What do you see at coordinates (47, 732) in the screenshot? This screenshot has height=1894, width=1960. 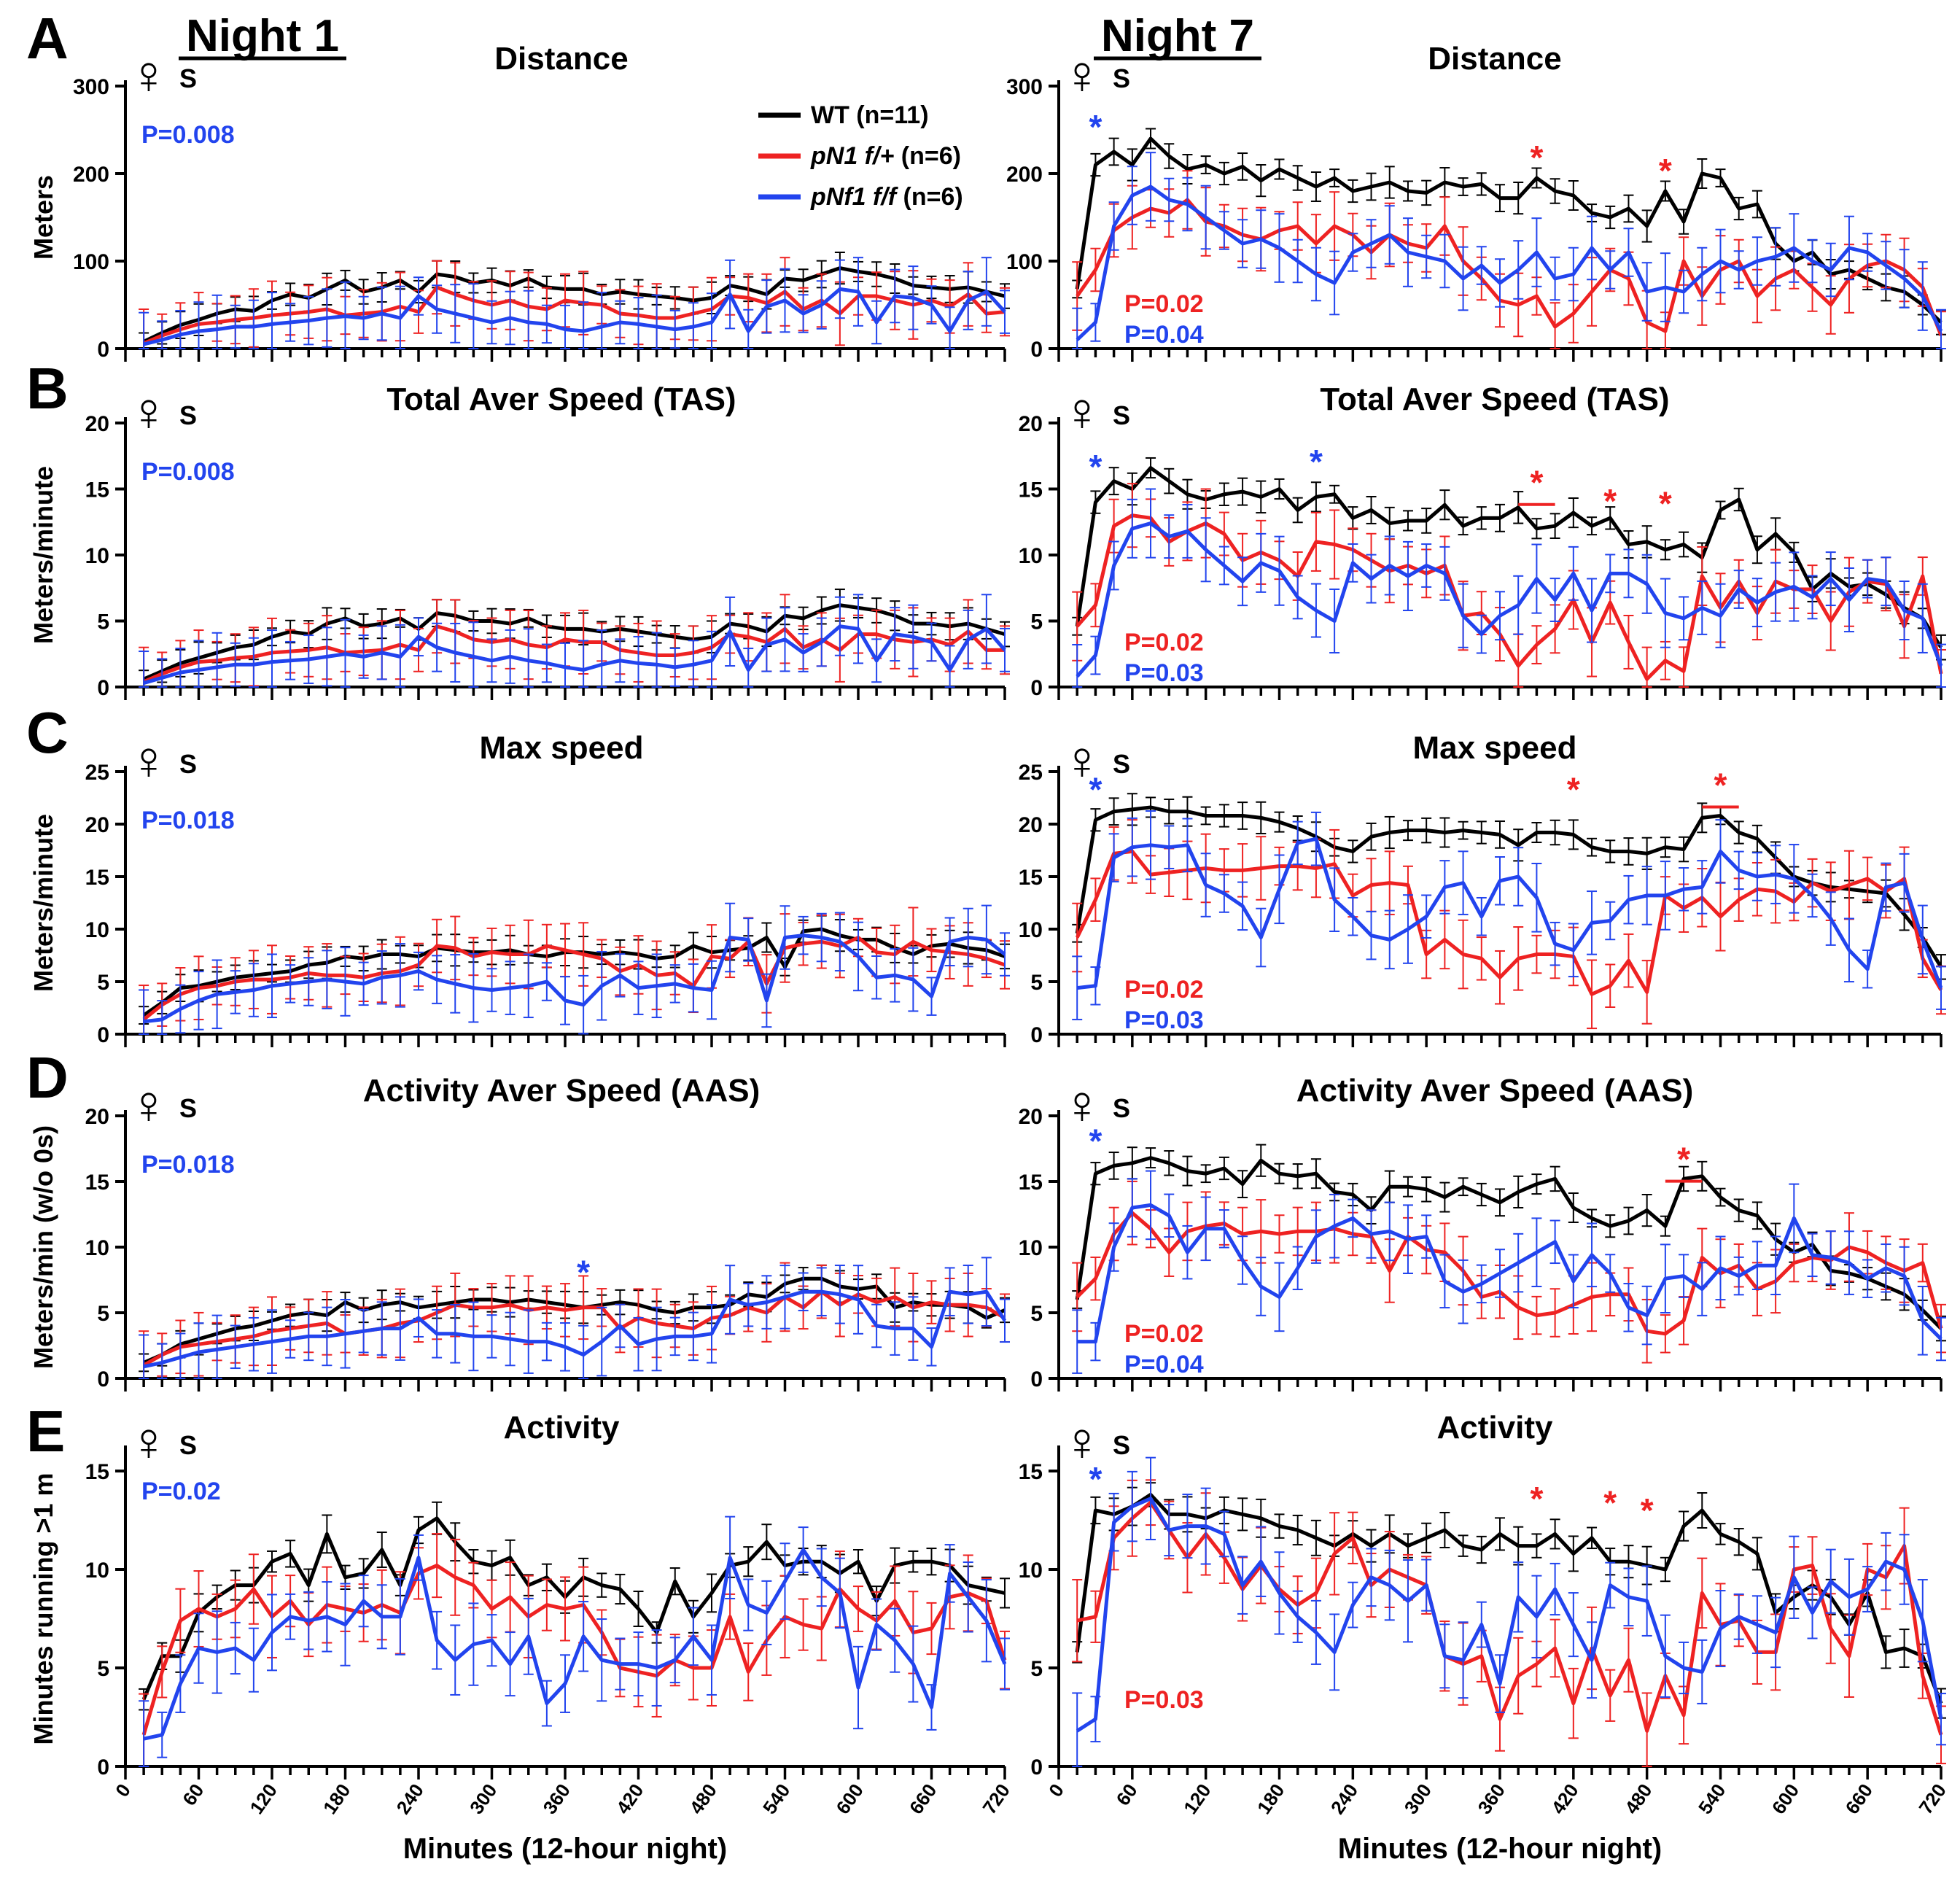 I see `panel-letter-c: C` at bounding box center [47, 732].